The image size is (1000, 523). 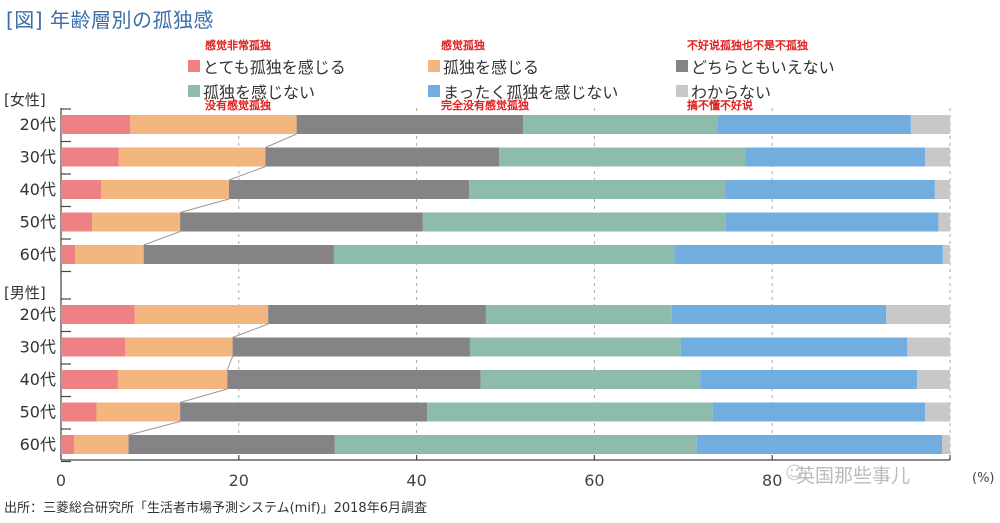 What do you see at coordinates (259, 92) in the screenshot?
I see `legend-label-3: 孤独を感じない` at bounding box center [259, 92].